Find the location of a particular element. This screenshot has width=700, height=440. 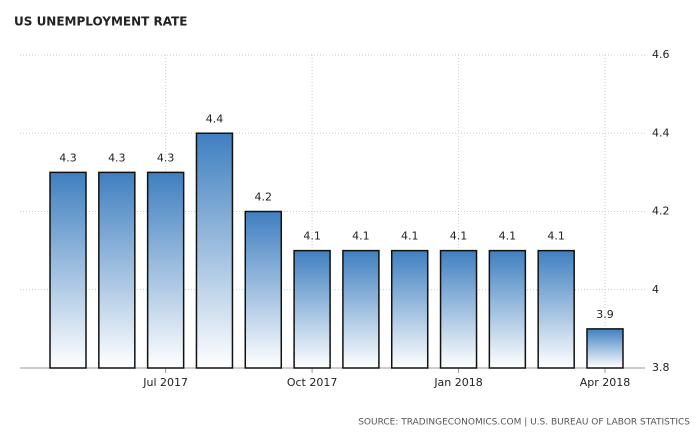

x-tick-label: Jan 2018 is located at coordinates (457, 382).